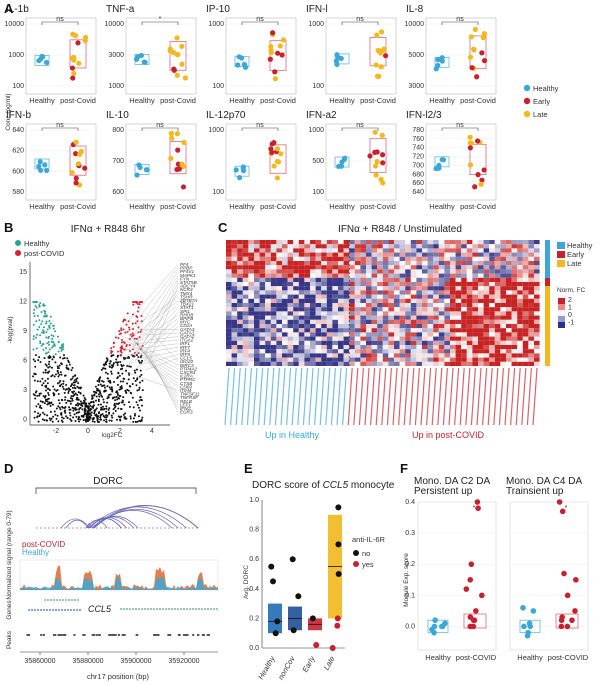 This screenshot has width=600, height=684. I want to click on y-tick-label: 1000, so click(116, 86).